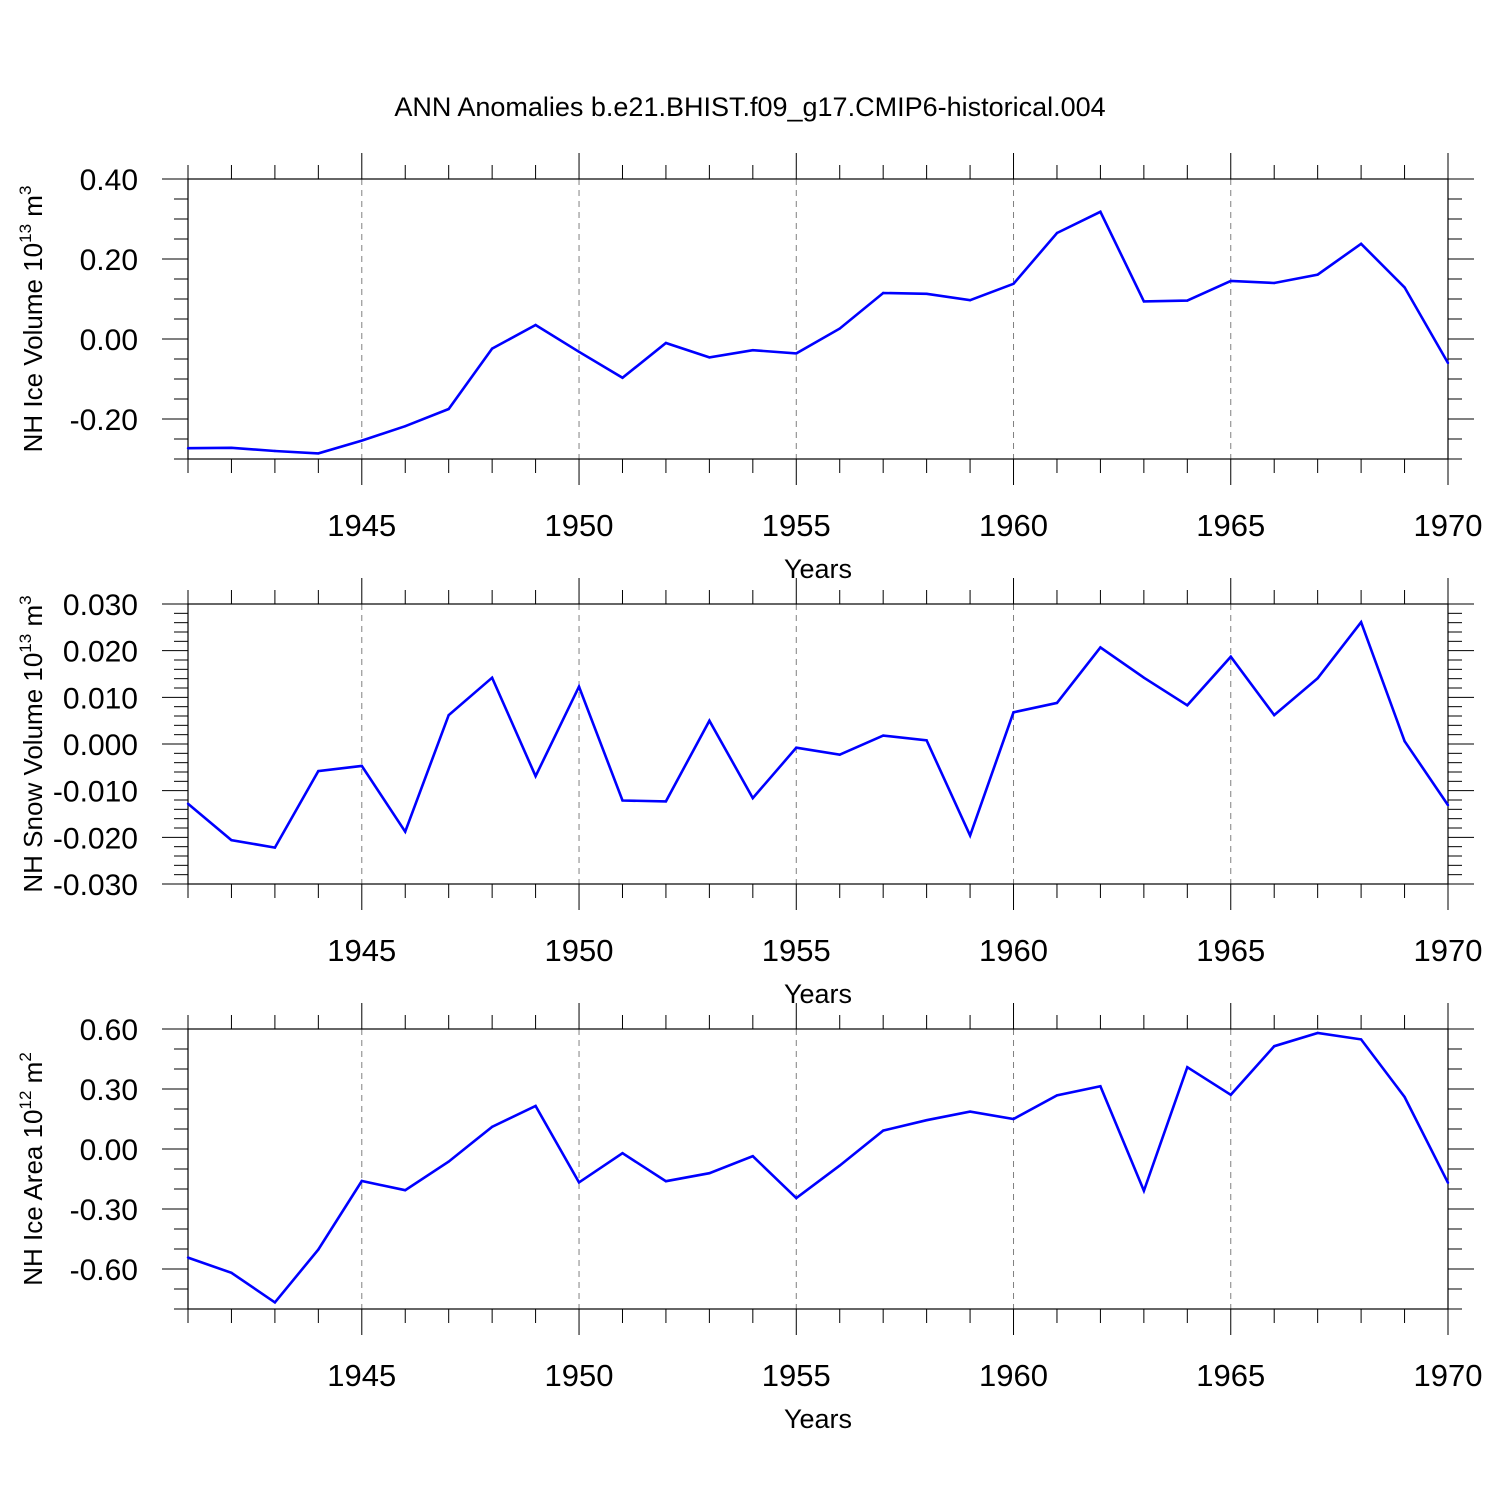  What do you see at coordinates (579, 1375) in the screenshot?
I see `x-tick-label: 1950` at bounding box center [579, 1375].